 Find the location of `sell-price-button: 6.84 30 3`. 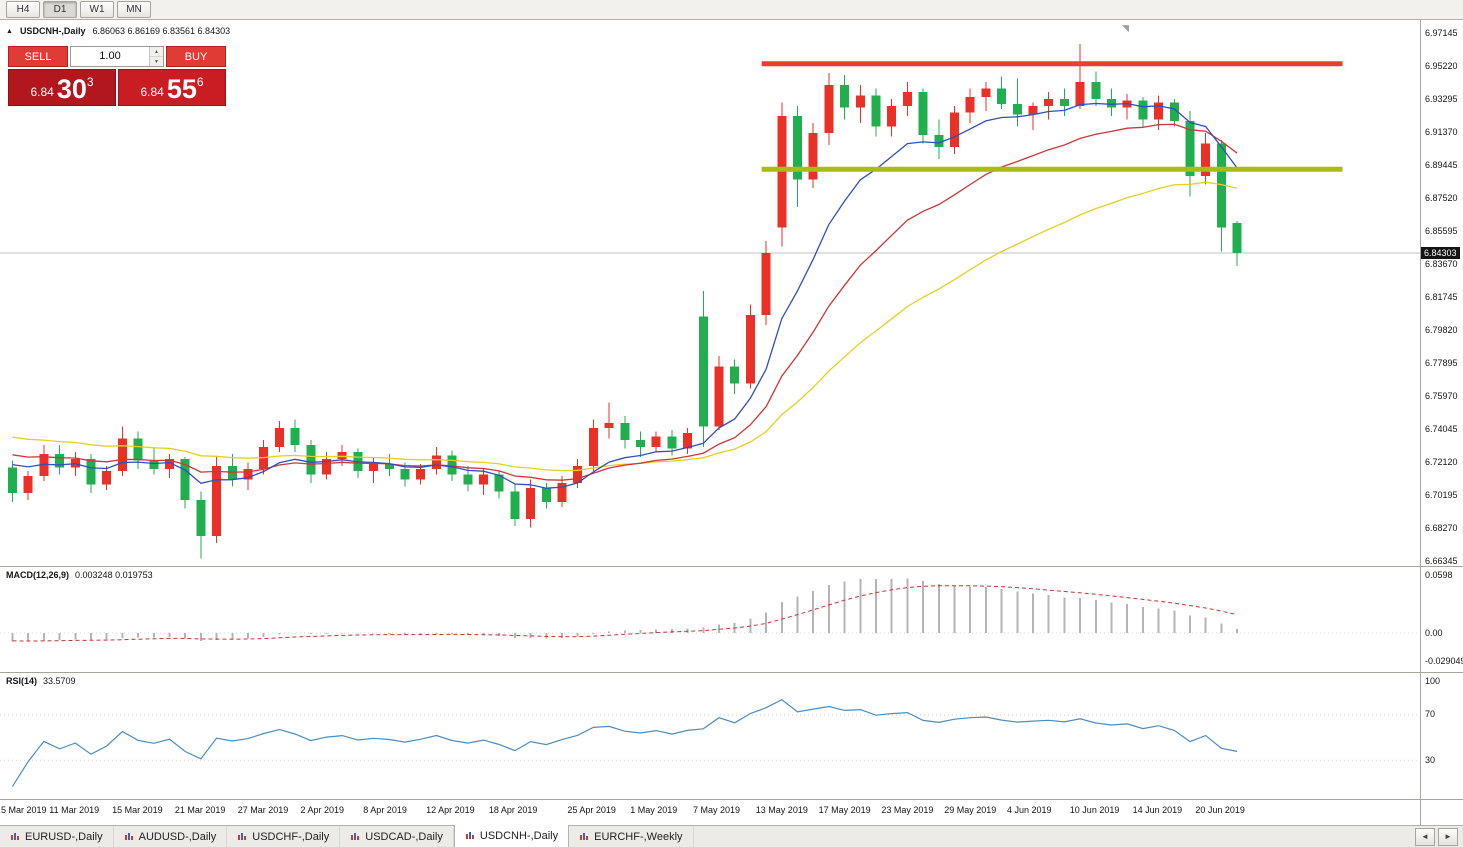

sell-price-button: 6.84 30 3 is located at coordinates (62, 87).